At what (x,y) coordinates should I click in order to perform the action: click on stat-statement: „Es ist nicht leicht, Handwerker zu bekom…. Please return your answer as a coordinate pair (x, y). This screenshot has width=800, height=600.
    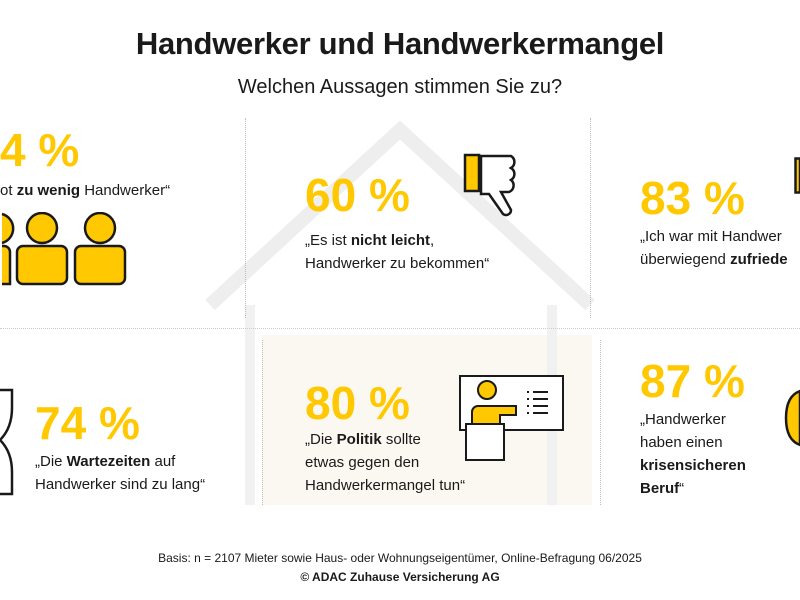
    Looking at the image, I should click on (397, 252).